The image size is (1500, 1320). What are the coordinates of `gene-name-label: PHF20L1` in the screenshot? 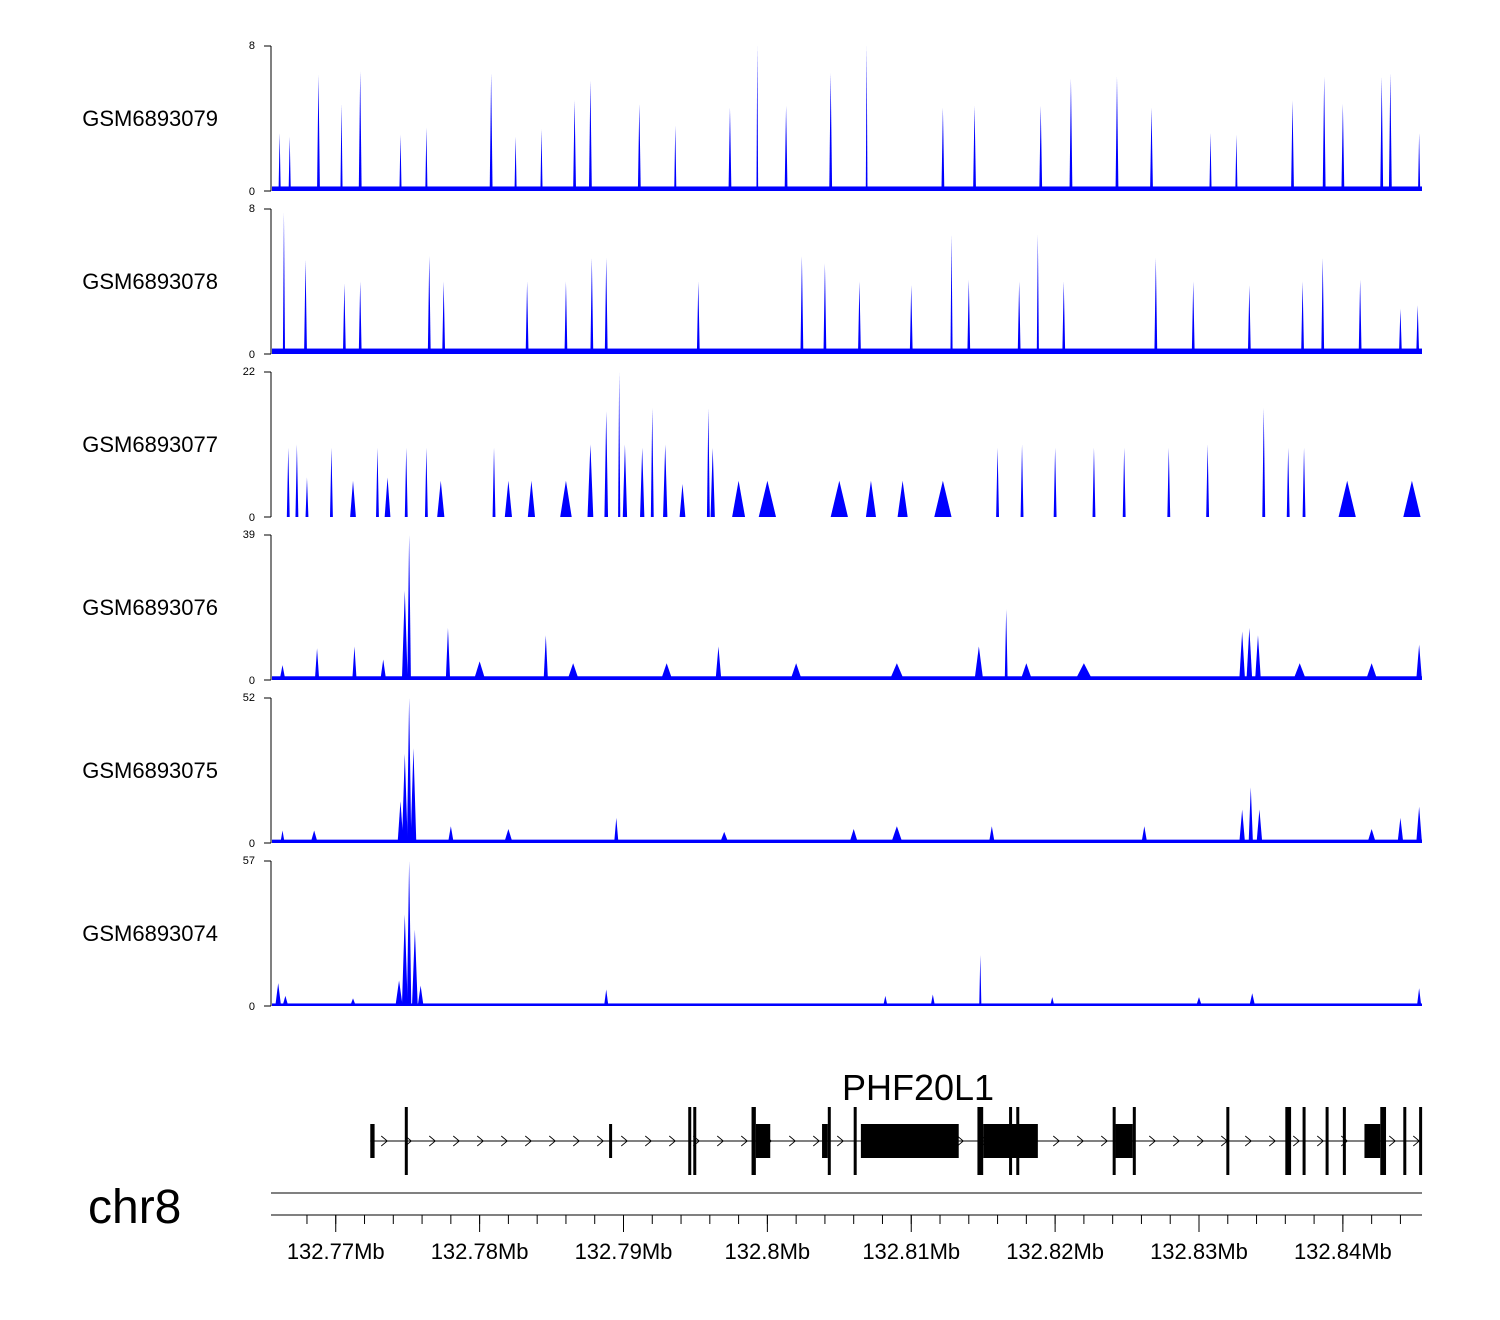 It's located at (918, 1087).